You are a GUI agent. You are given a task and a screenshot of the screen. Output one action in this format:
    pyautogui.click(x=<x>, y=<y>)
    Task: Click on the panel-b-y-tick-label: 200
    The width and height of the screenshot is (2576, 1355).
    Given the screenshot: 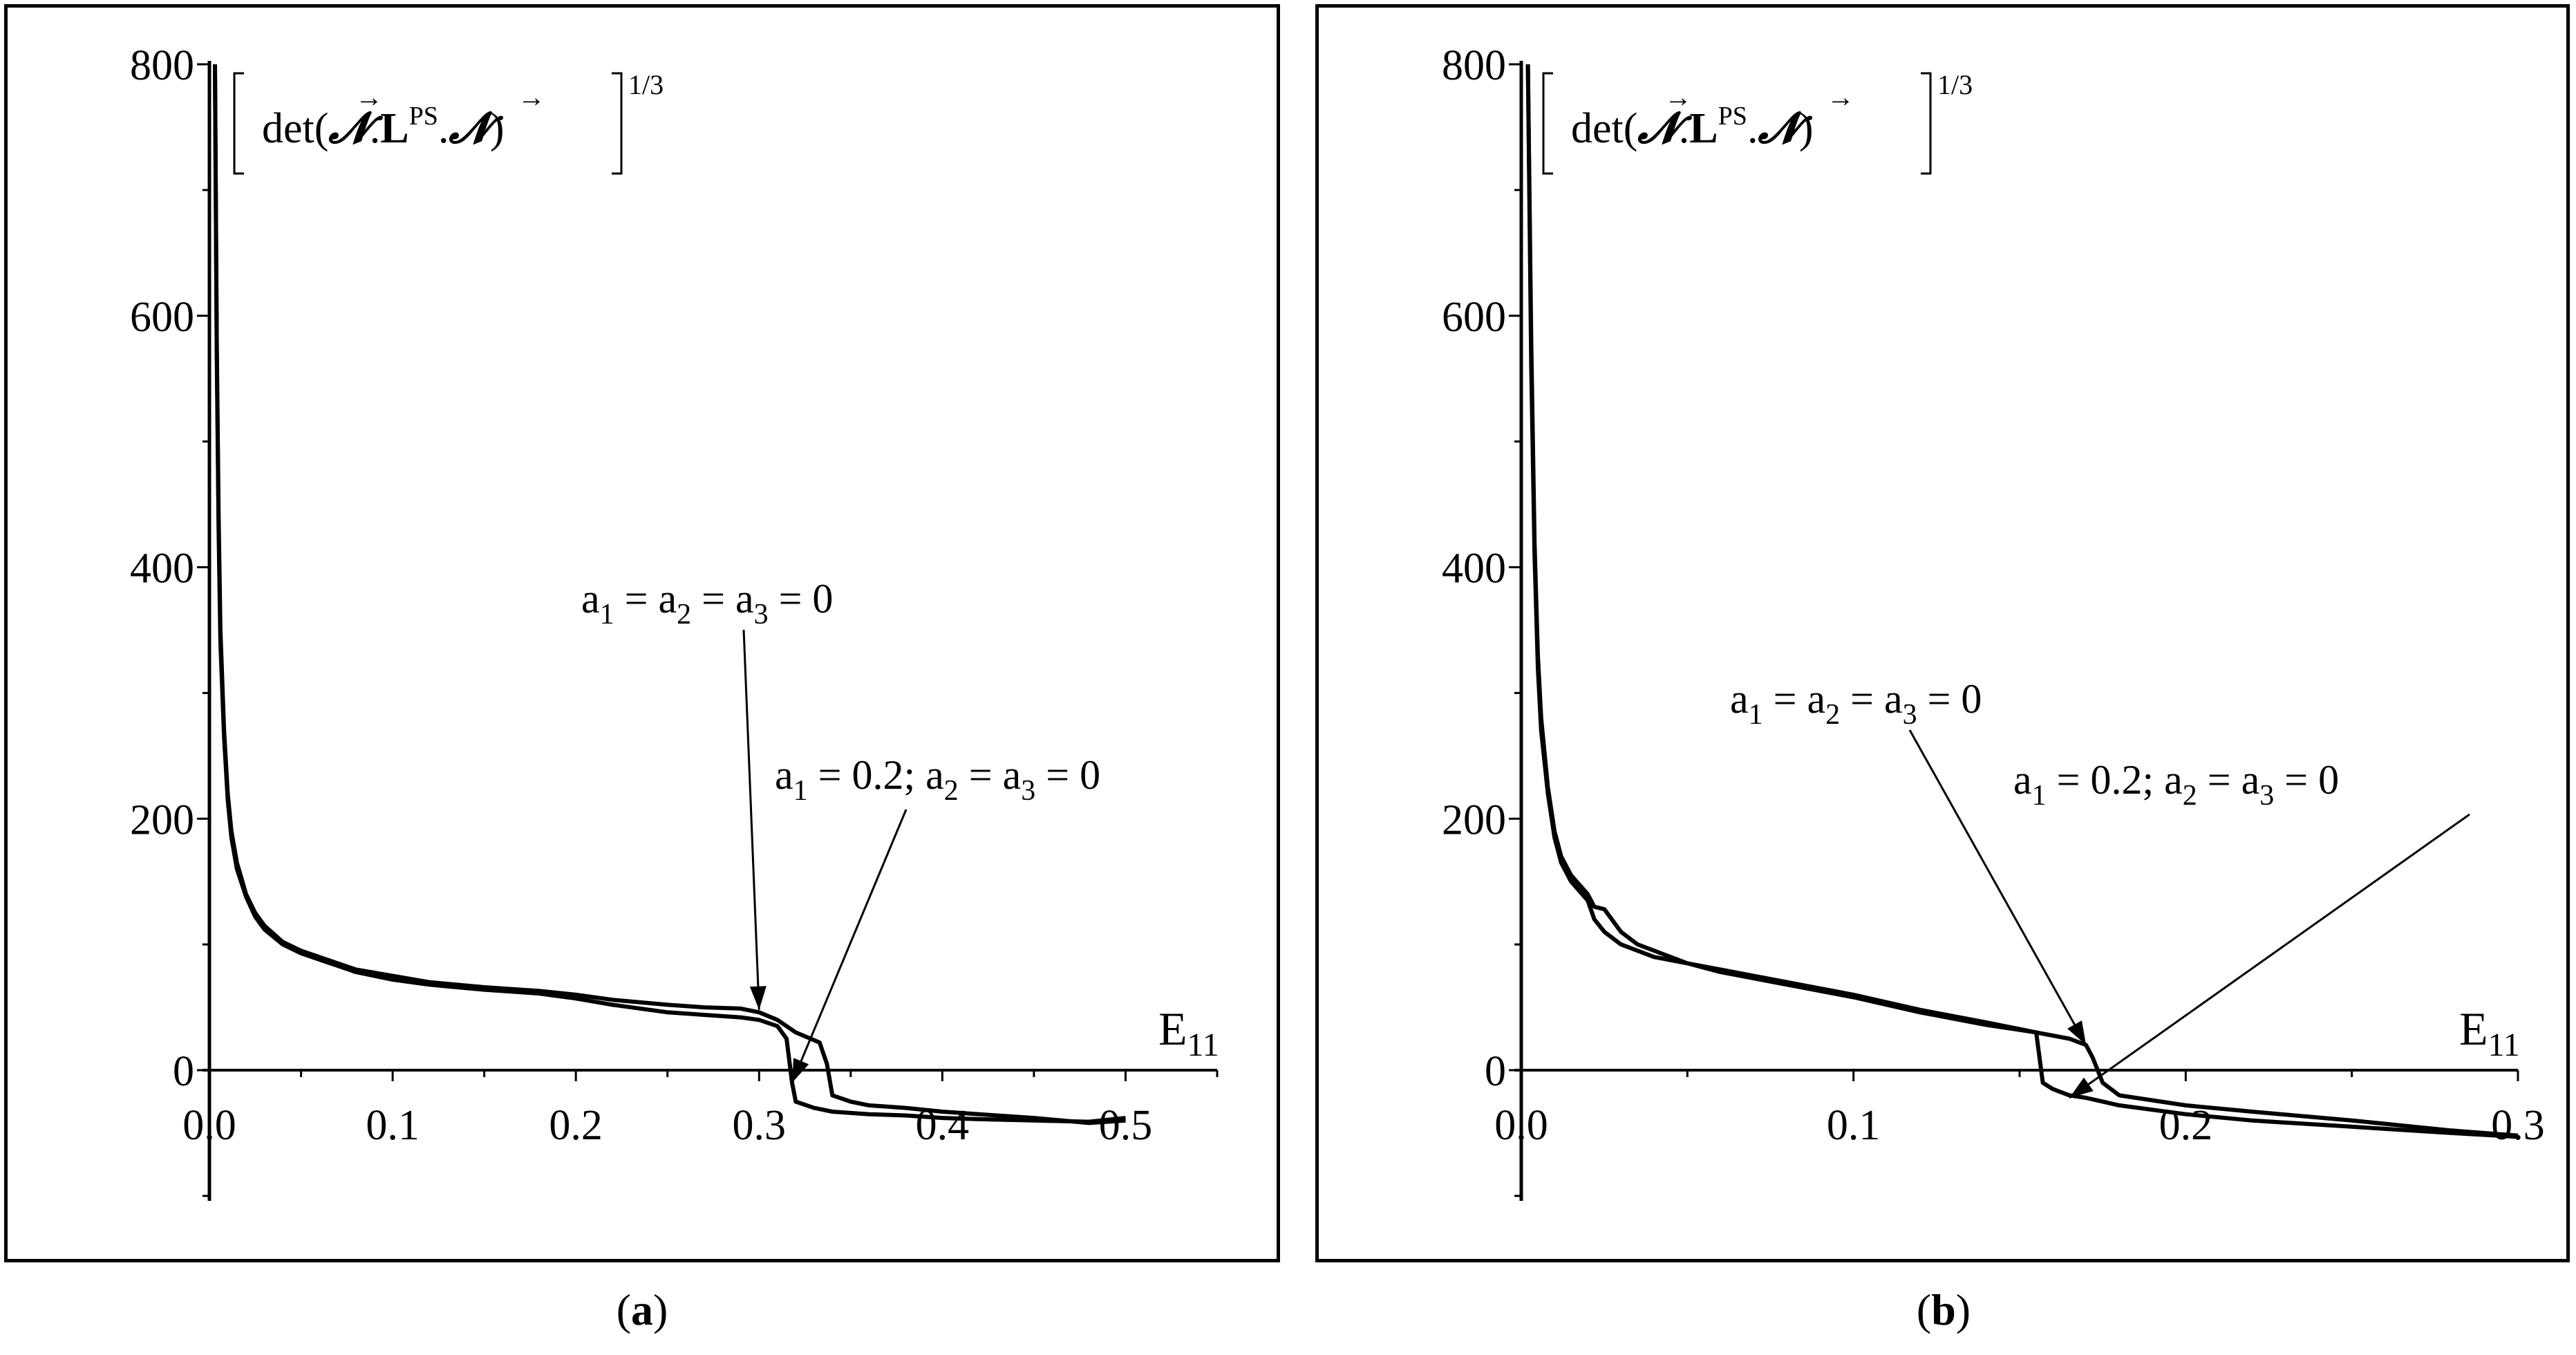 What is the action you would take?
    pyautogui.click(x=1474, y=819)
    